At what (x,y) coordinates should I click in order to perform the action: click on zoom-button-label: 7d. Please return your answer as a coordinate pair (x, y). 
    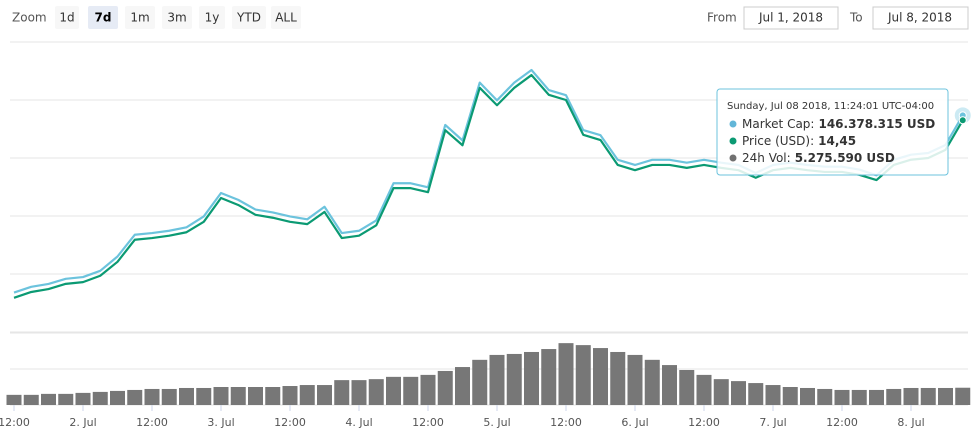
    Looking at the image, I should click on (103, 18).